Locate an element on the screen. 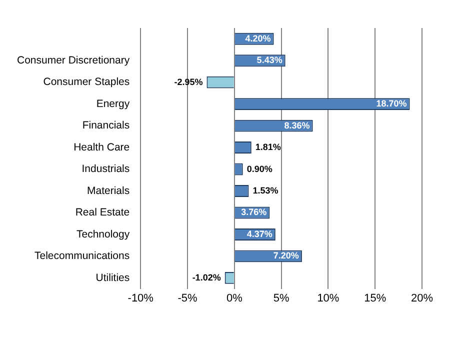  data-label: 5.43% is located at coordinates (269, 60).